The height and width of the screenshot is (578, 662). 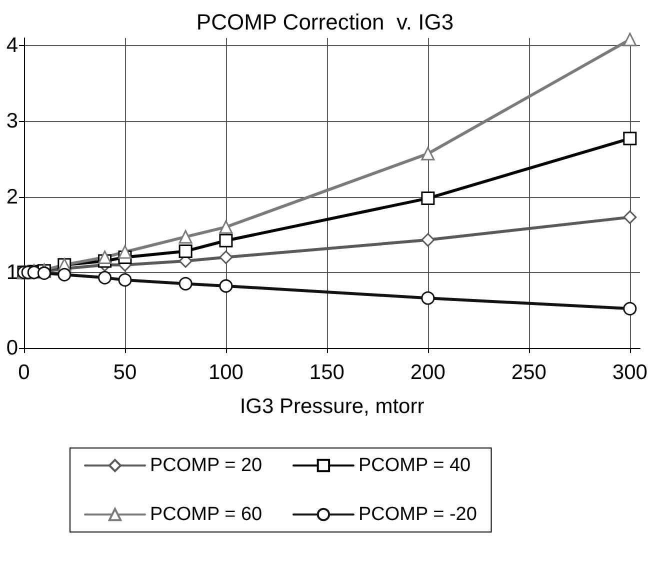 What do you see at coordinates (332, 406) in the screenshot?
I see `x-axis-title: IG3 Pressure, mtorr` at bounding box center [332, 406].